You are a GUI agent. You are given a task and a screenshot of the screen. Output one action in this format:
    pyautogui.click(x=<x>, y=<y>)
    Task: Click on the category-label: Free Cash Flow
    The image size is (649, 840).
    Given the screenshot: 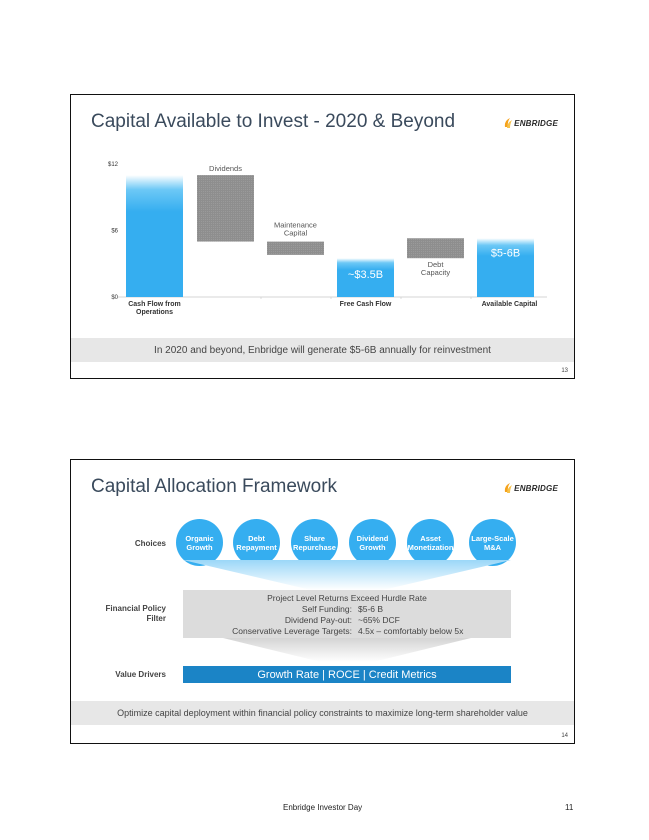 What is the action you would take?
    pyautogui.click(x=366, y=304)
    